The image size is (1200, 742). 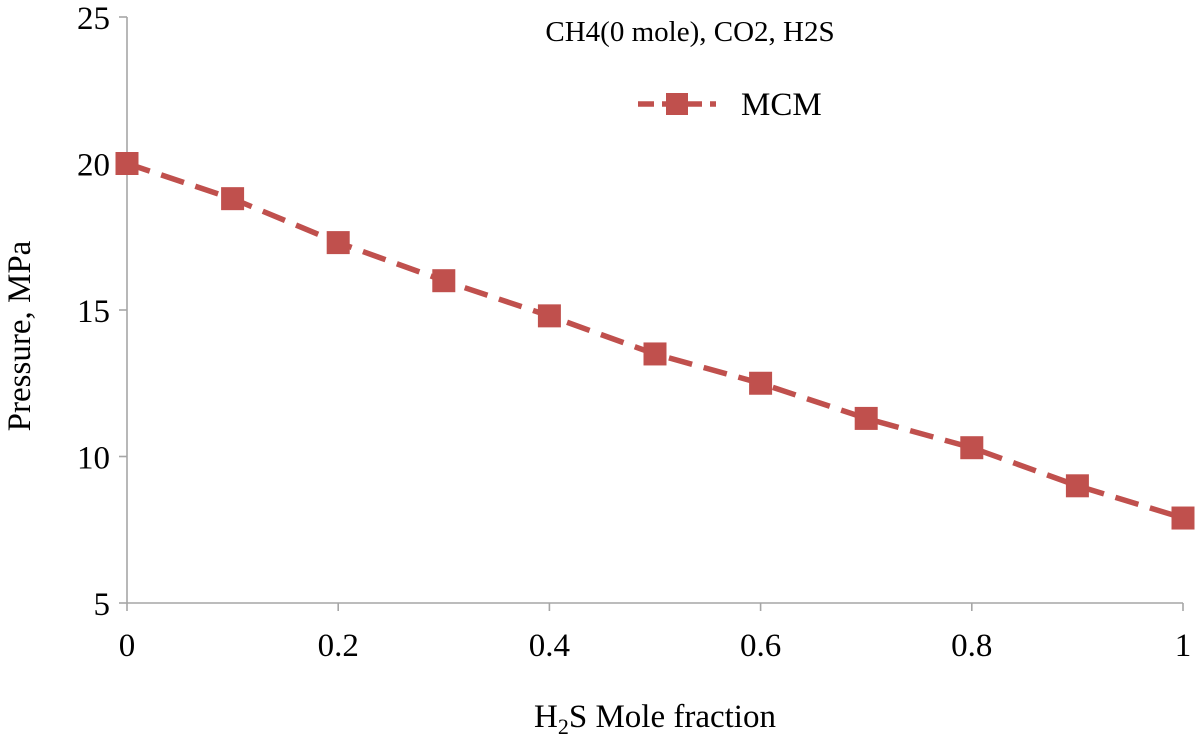 What do you see at coordinates (93, 459) in the screenshot?
I see `y-tick-label: 10` at bounding box center [93, 459].